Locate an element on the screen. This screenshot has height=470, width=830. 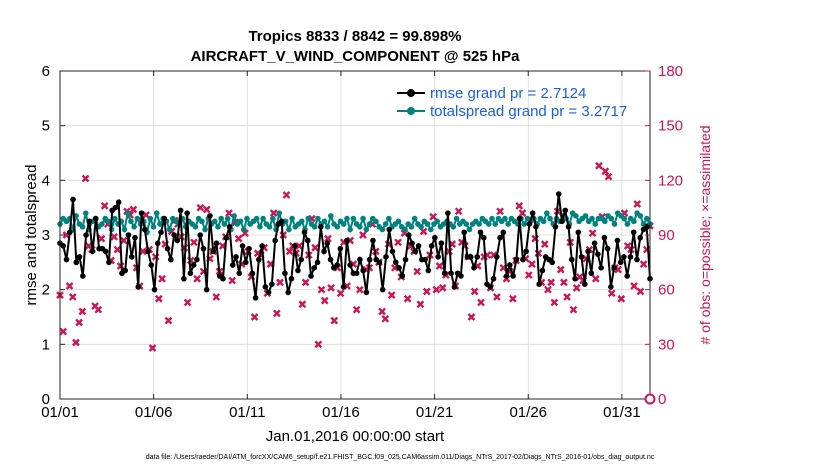
y-axis-label: rmse and totalspread is located at coordinates (31, 235).